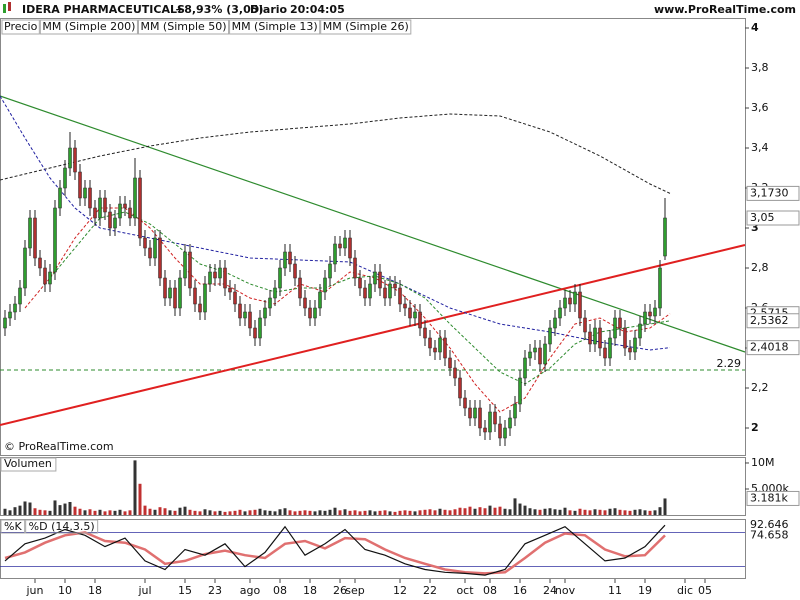 The width and height of the screenshot is (800, 600). What do you see at coordinates (400, 590) in the screenshot?
I see `x-tick-label: 12` at bounding box center [400, 590].